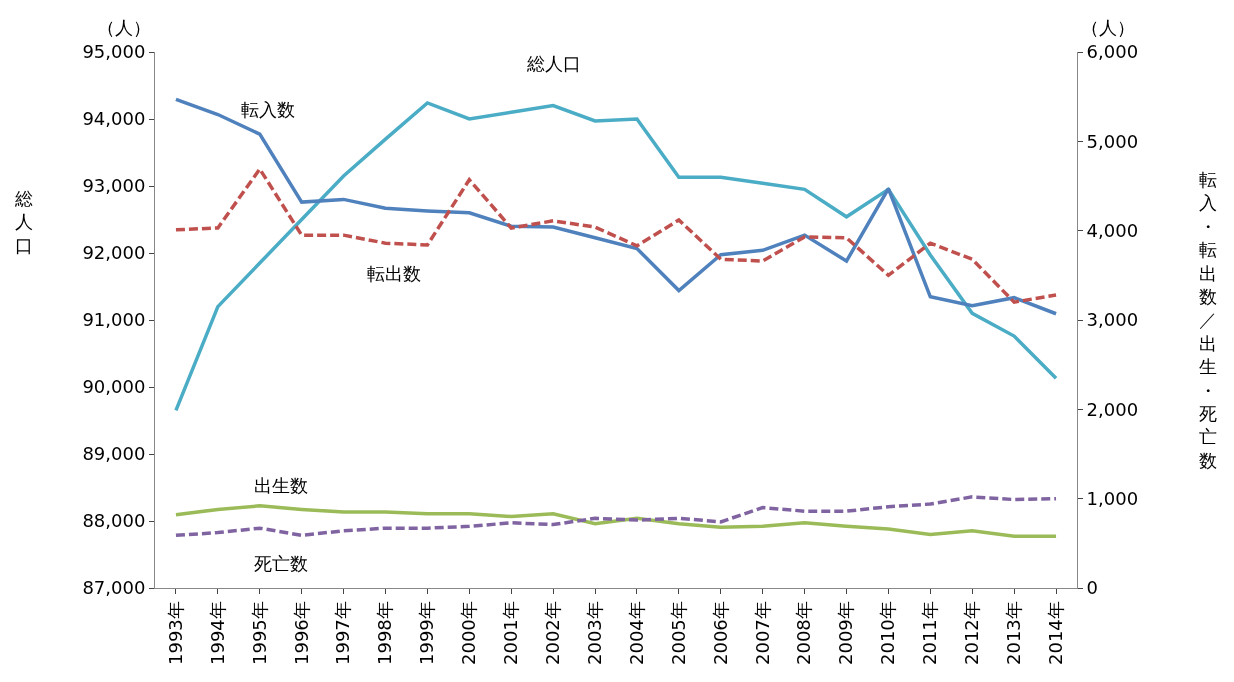 The width and height of the screenshot is (1234, 682). I want to click on series-label: 転入数, so click(268, 109).